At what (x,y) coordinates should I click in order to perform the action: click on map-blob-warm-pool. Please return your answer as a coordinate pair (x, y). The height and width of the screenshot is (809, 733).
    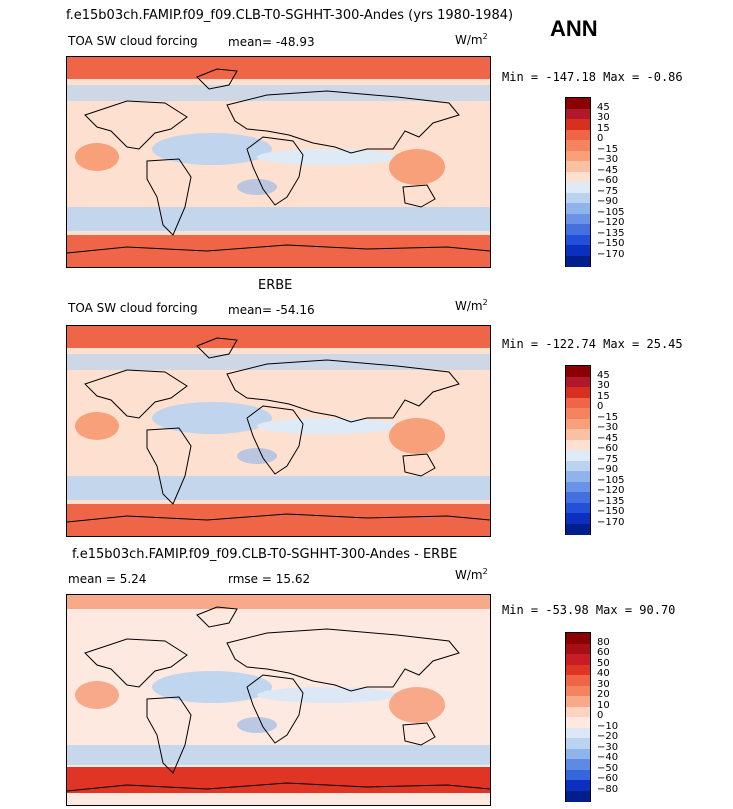
    Looking at the image, I should click on (212, 418).